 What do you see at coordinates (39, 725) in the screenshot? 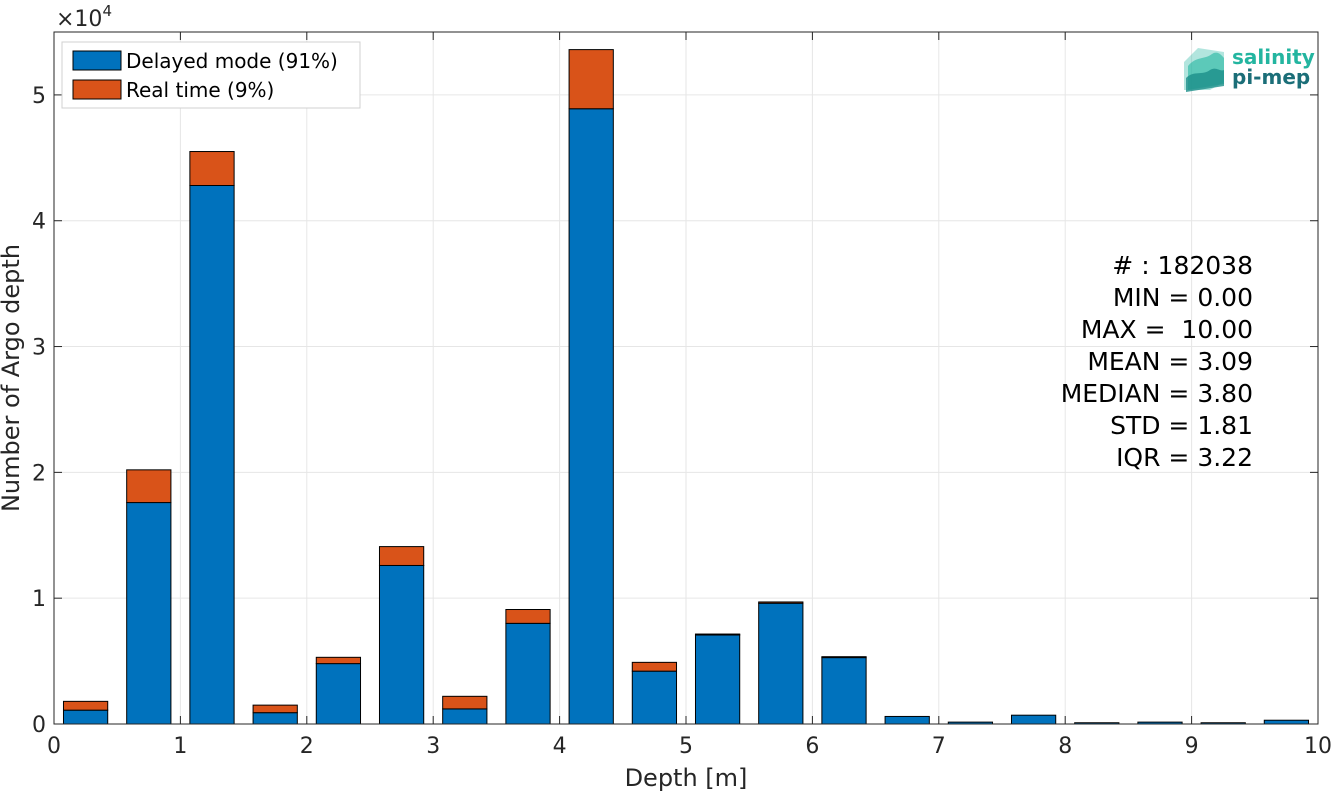
I see `y-tick-label: 0` at bounding box center [39, 725].